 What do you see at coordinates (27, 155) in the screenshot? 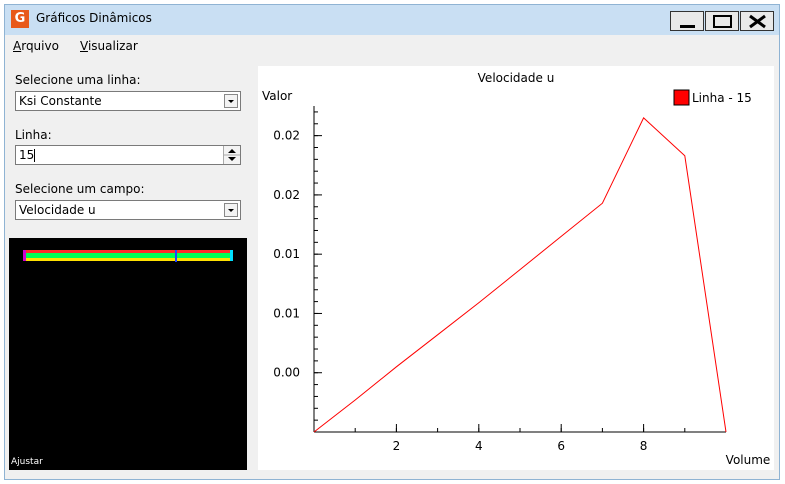
I see `line-number-value: 15` at bounding box center [27, 155].